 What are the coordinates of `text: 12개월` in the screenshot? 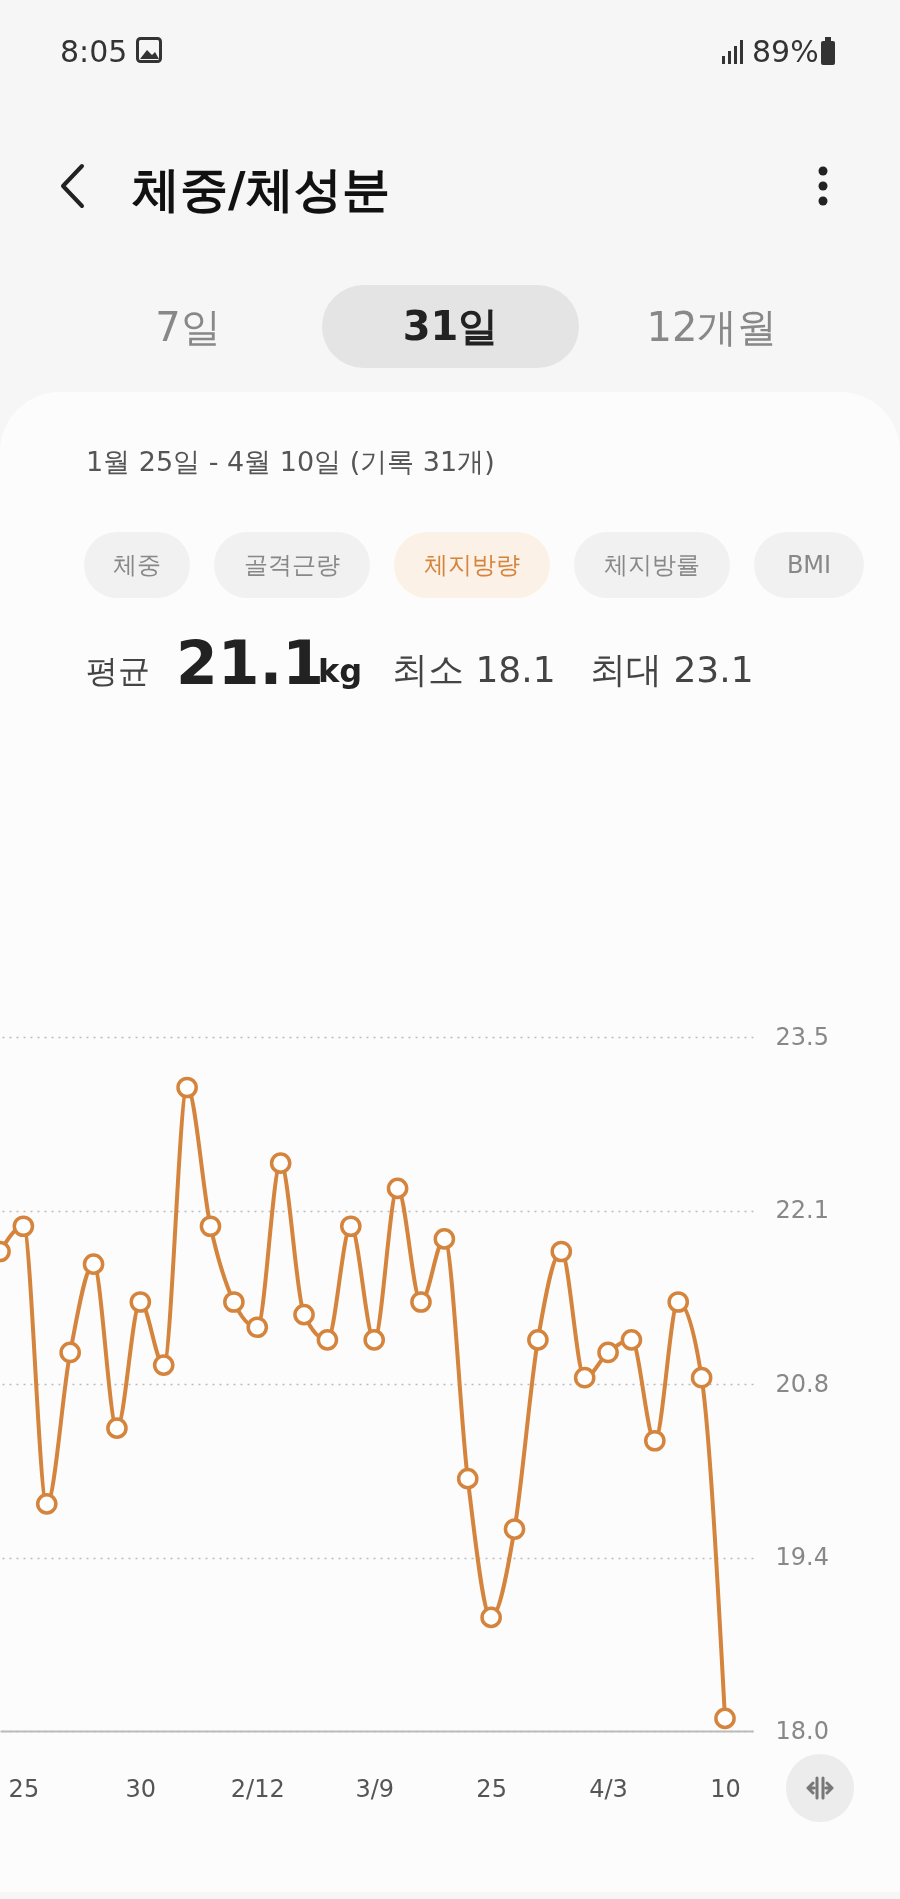 It's located at (712, 327).